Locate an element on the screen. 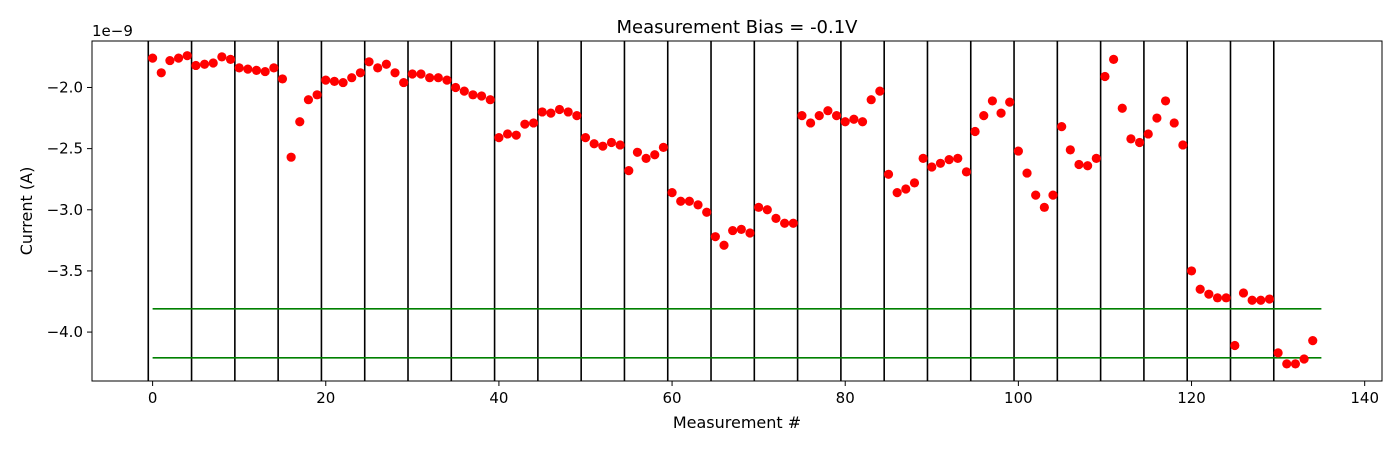  chart-title: Measurement Bias = -0.1V is located at coordinates (737, 27).